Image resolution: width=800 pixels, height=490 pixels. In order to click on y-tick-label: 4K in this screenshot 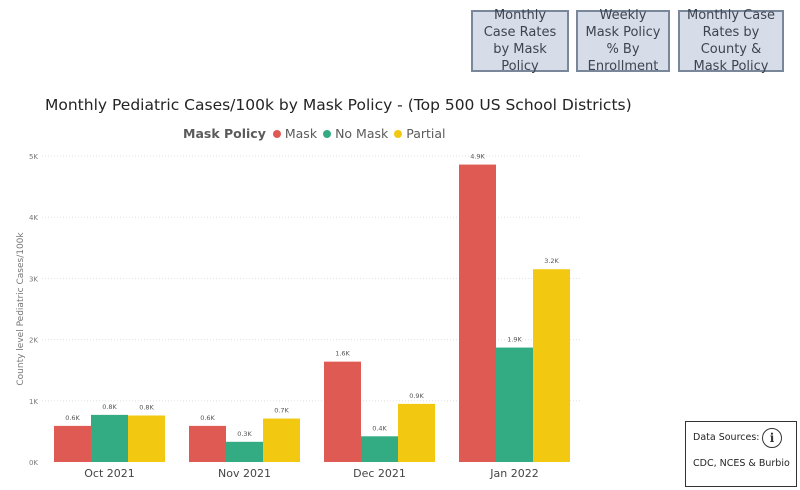, I will do `click(33, 218)`.